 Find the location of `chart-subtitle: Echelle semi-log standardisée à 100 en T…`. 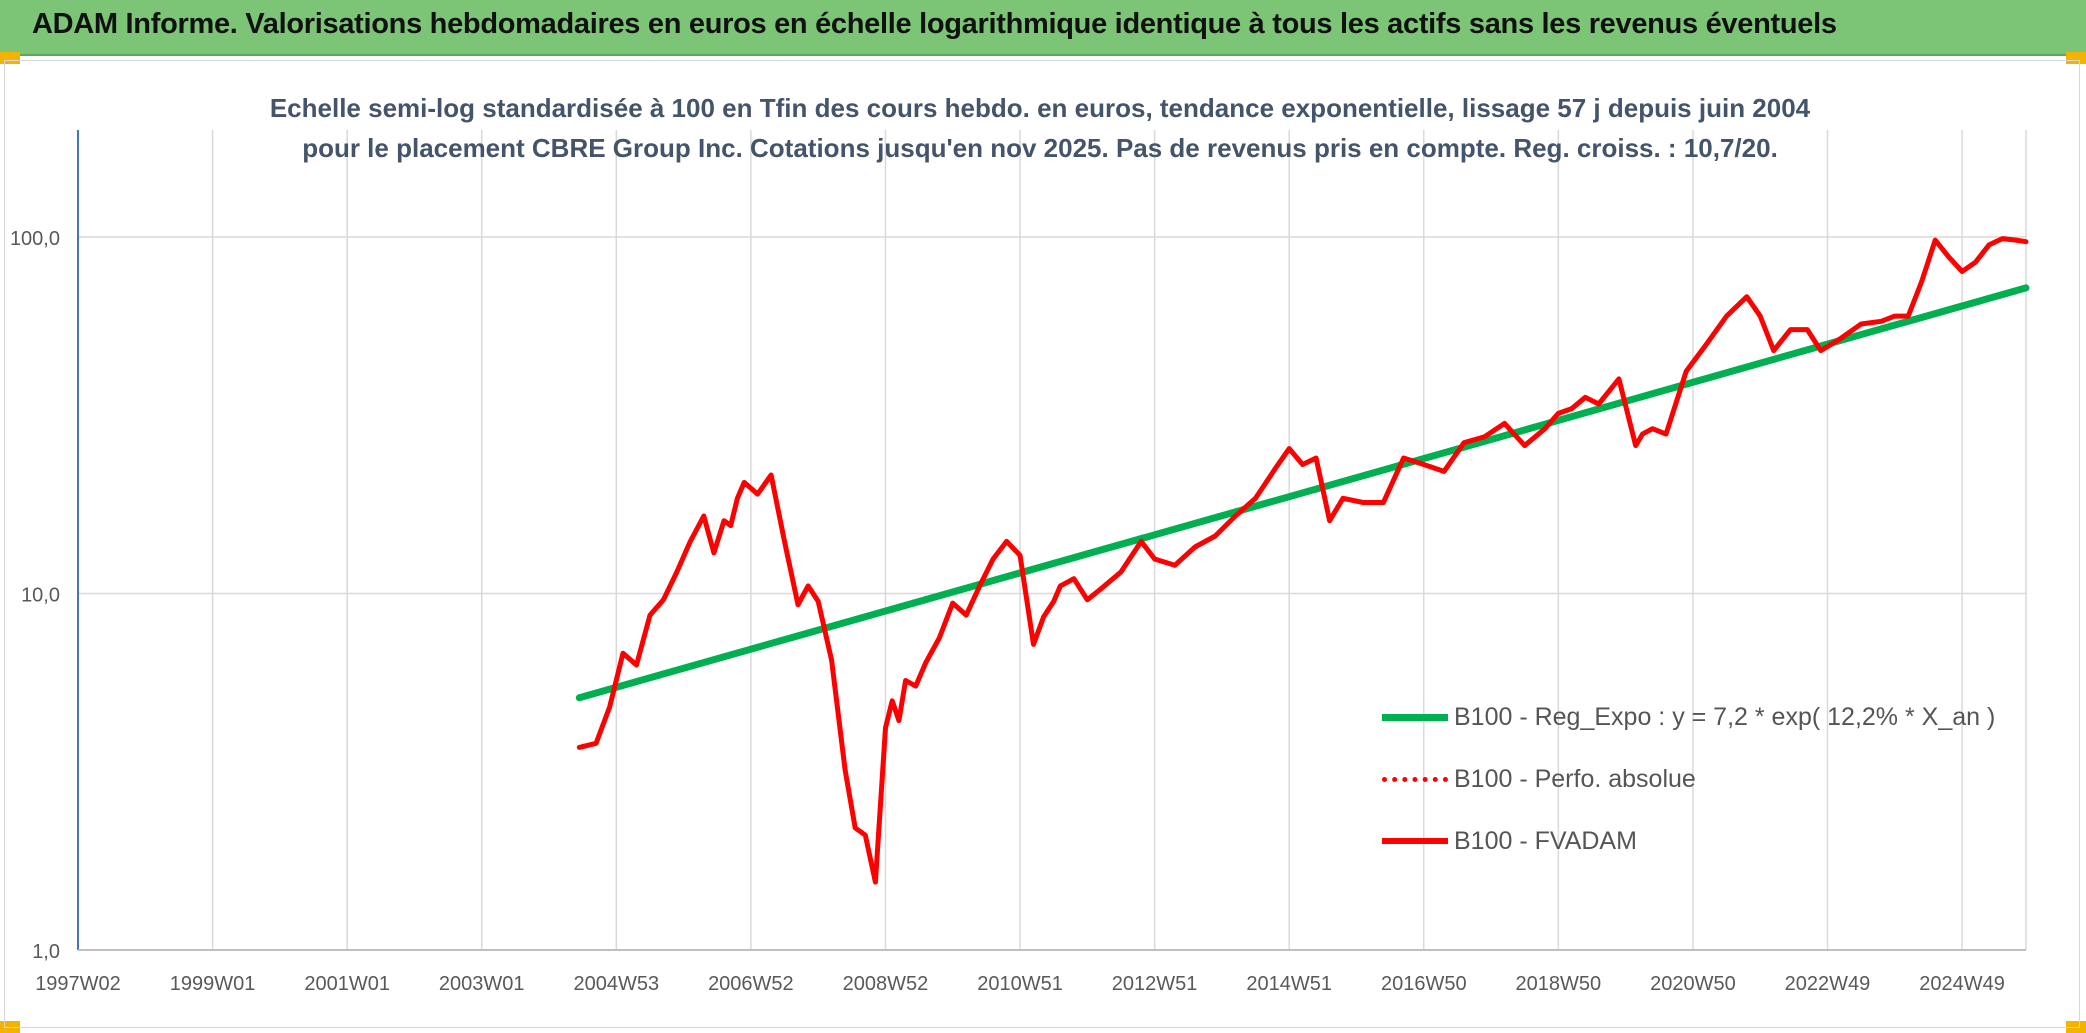

chart-subtitle: Echelle semi-log standardisée à 100 en T… is located at coordinates (1040, 128).